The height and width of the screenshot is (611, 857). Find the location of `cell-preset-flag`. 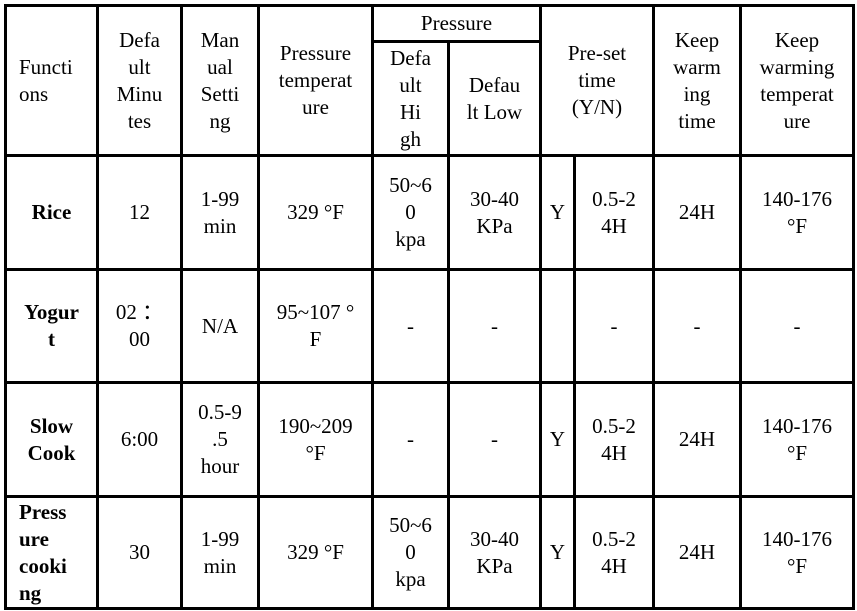

cell-preset-flag is located at coordinates (557, 326).